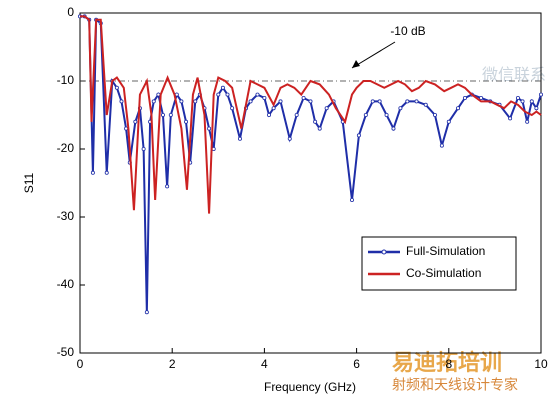  I want to click on x-tick-label: 10, so click(541, 364).